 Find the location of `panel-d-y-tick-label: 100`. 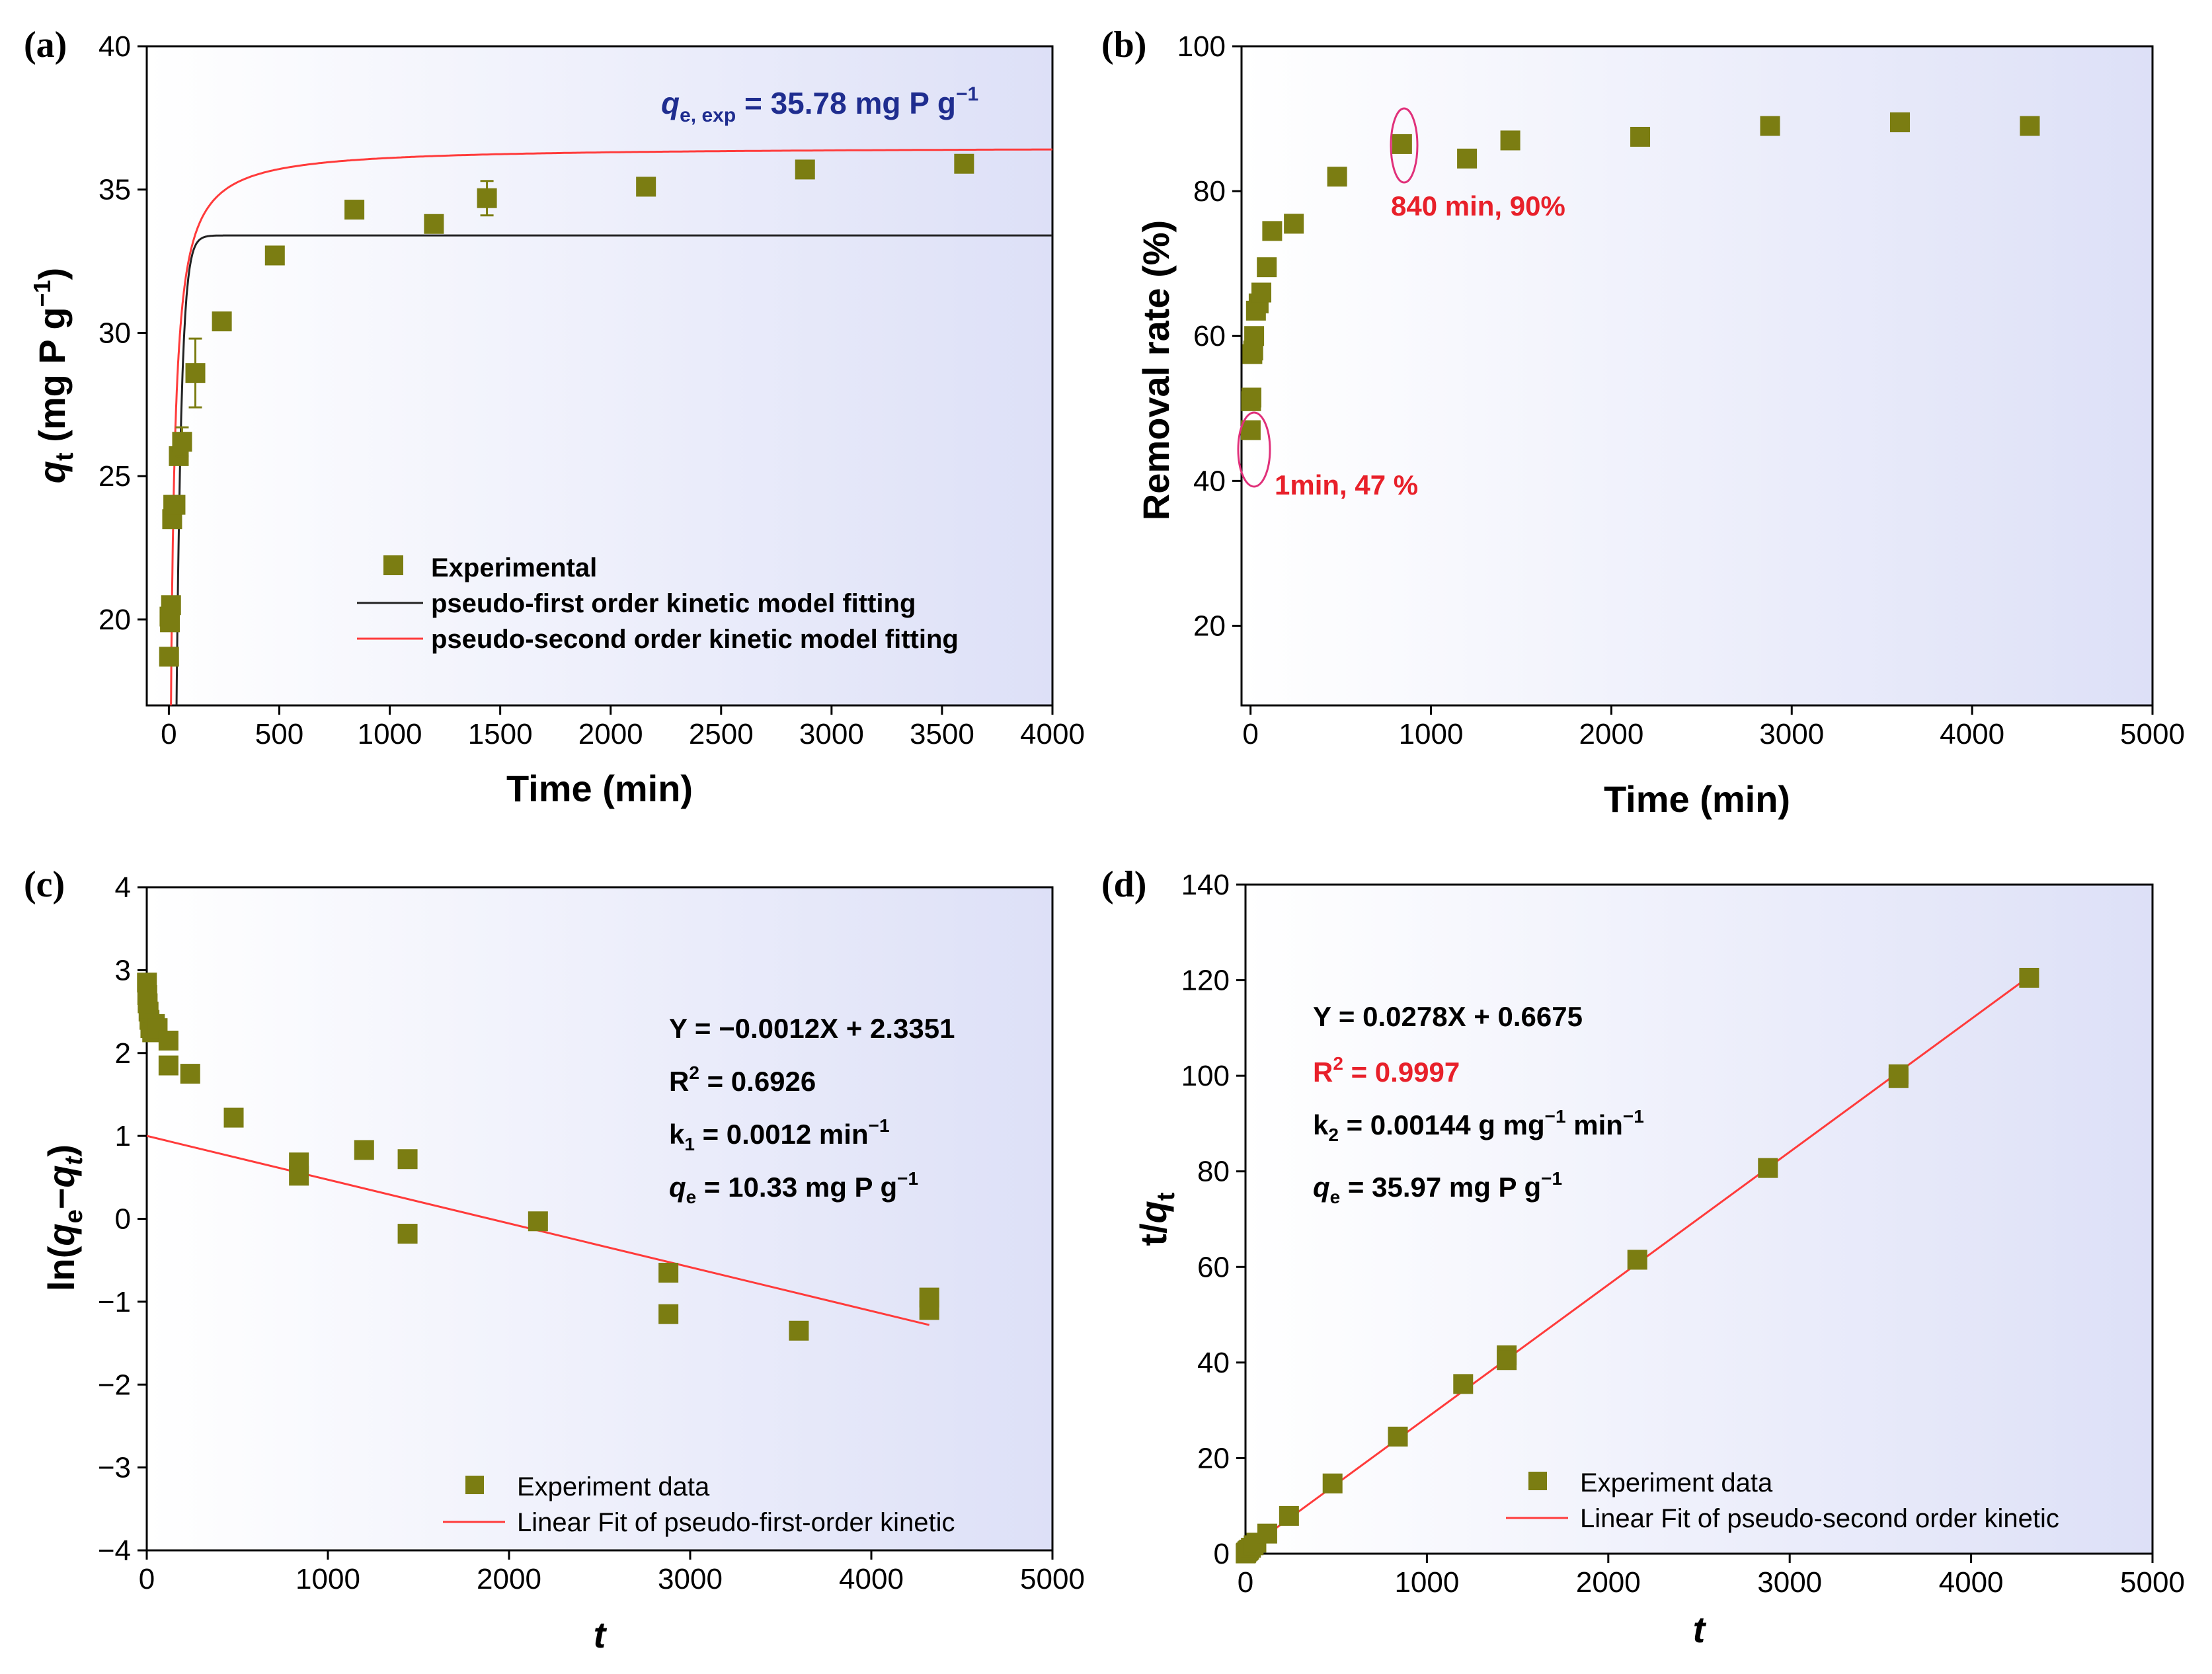

panel-d-y-tick-label: 100 is located at coordinates (1205, 1076).